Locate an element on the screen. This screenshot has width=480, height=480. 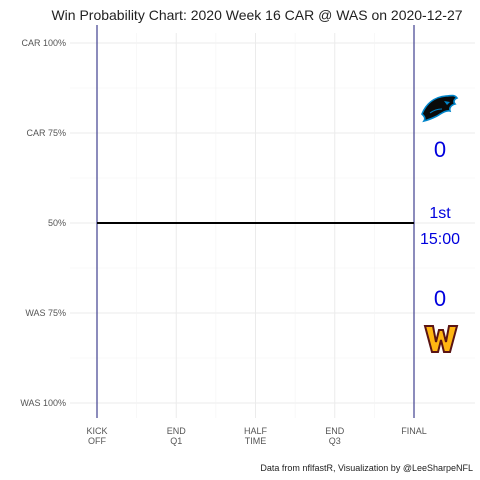
x-tick-label: END Q1 is located at coordinates (177, 436).